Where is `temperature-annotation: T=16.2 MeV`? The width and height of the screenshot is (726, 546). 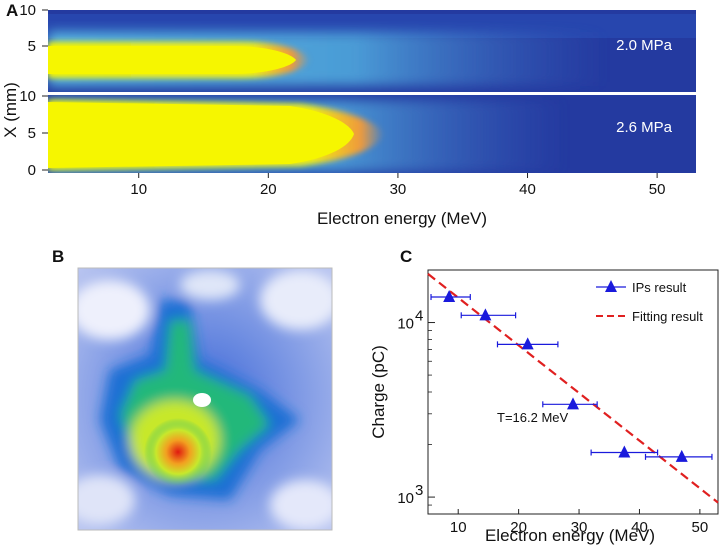
temperature-annotation: T=16.2 MeV is located at coordinates (533, 417).